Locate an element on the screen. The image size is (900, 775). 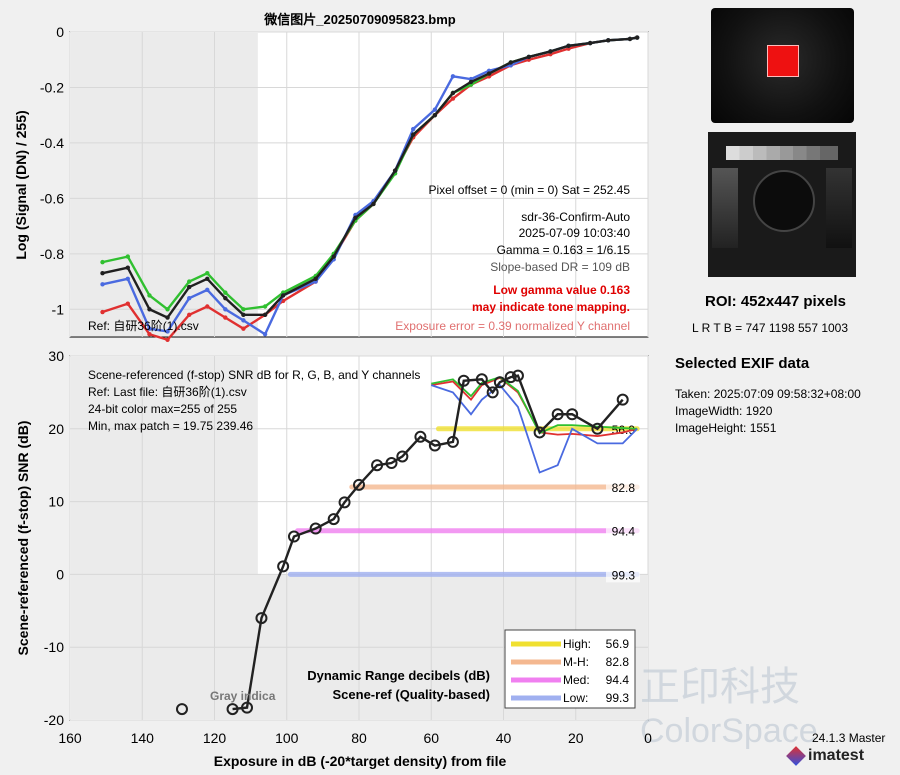
dr-band-label: 99.3 is located at coordinates (624, 575).